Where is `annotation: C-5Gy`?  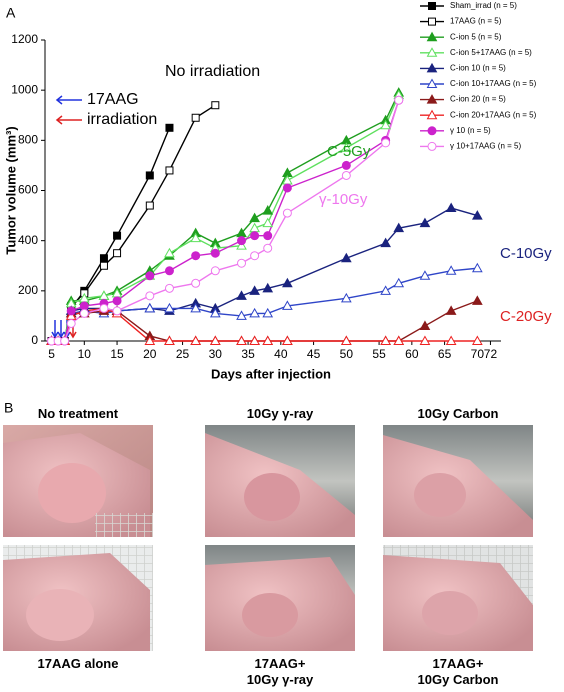
annotation: C-5Gy is located at coordinates (349, 151).